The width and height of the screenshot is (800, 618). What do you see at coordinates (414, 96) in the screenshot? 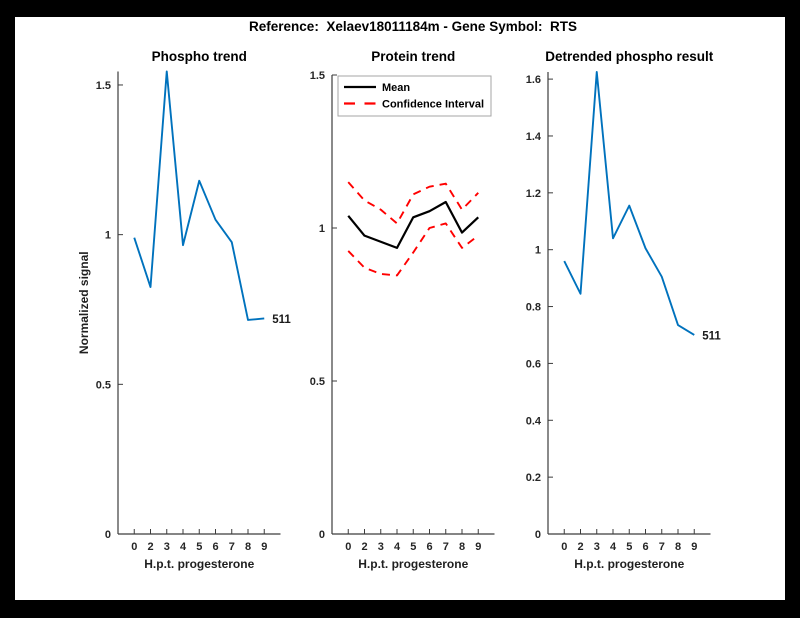
I see `legend-box` at bounding box center [414, 96].